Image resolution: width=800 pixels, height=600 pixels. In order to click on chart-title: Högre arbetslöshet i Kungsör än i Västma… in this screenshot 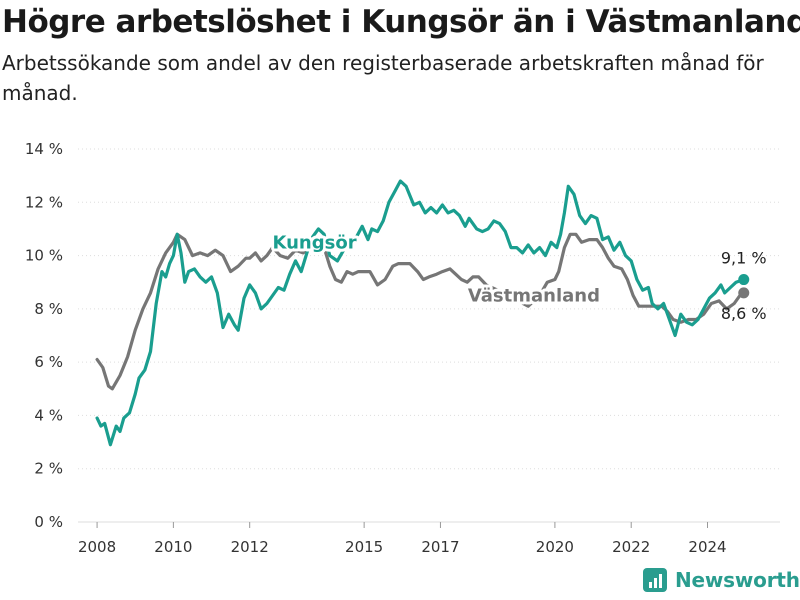, I will do `click(401, 22)`.